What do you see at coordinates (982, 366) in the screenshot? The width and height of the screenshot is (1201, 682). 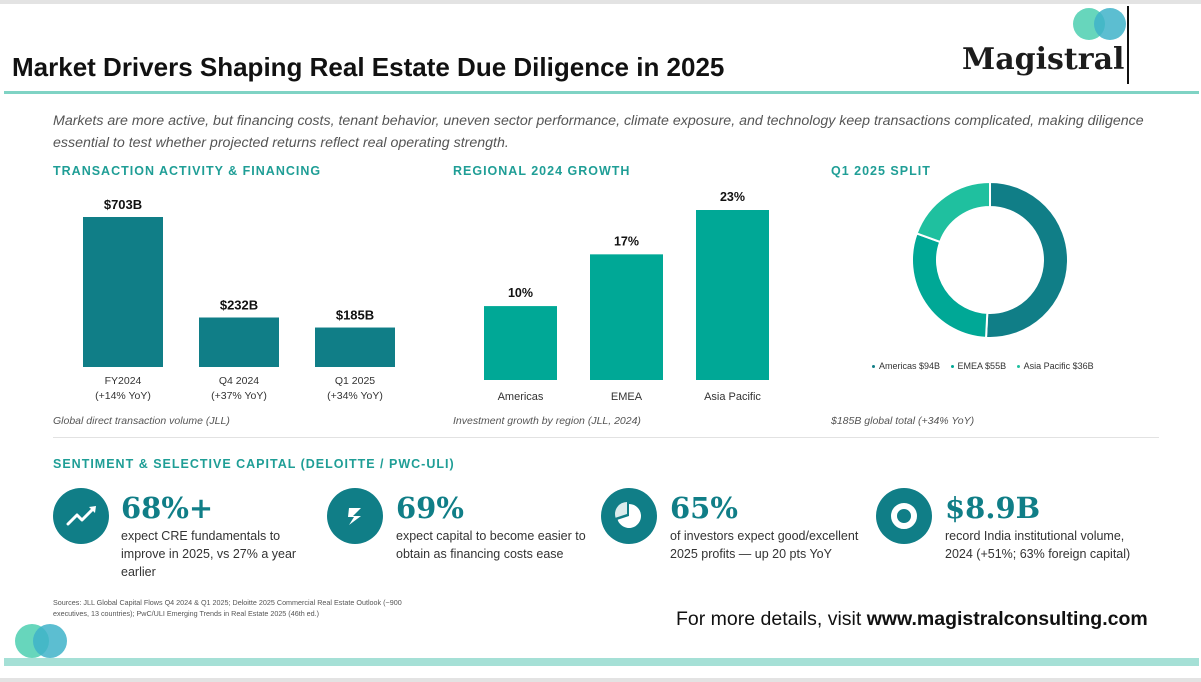 I see `legend-label-emea: EMEA $55B` at bounding box center [982, 366].